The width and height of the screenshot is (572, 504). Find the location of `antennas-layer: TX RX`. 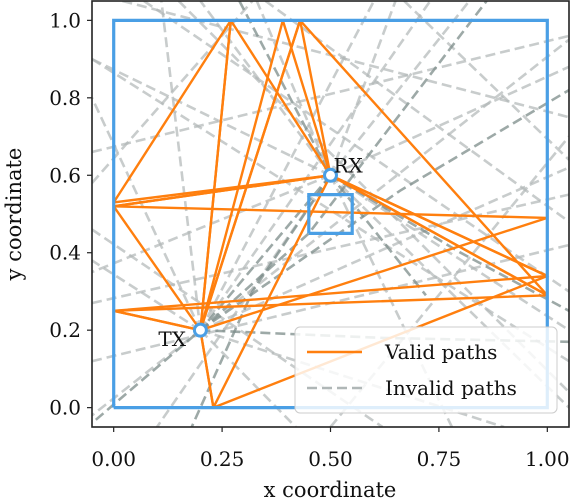

antennas-layer: TX RX is located at coordinates (260, 252).